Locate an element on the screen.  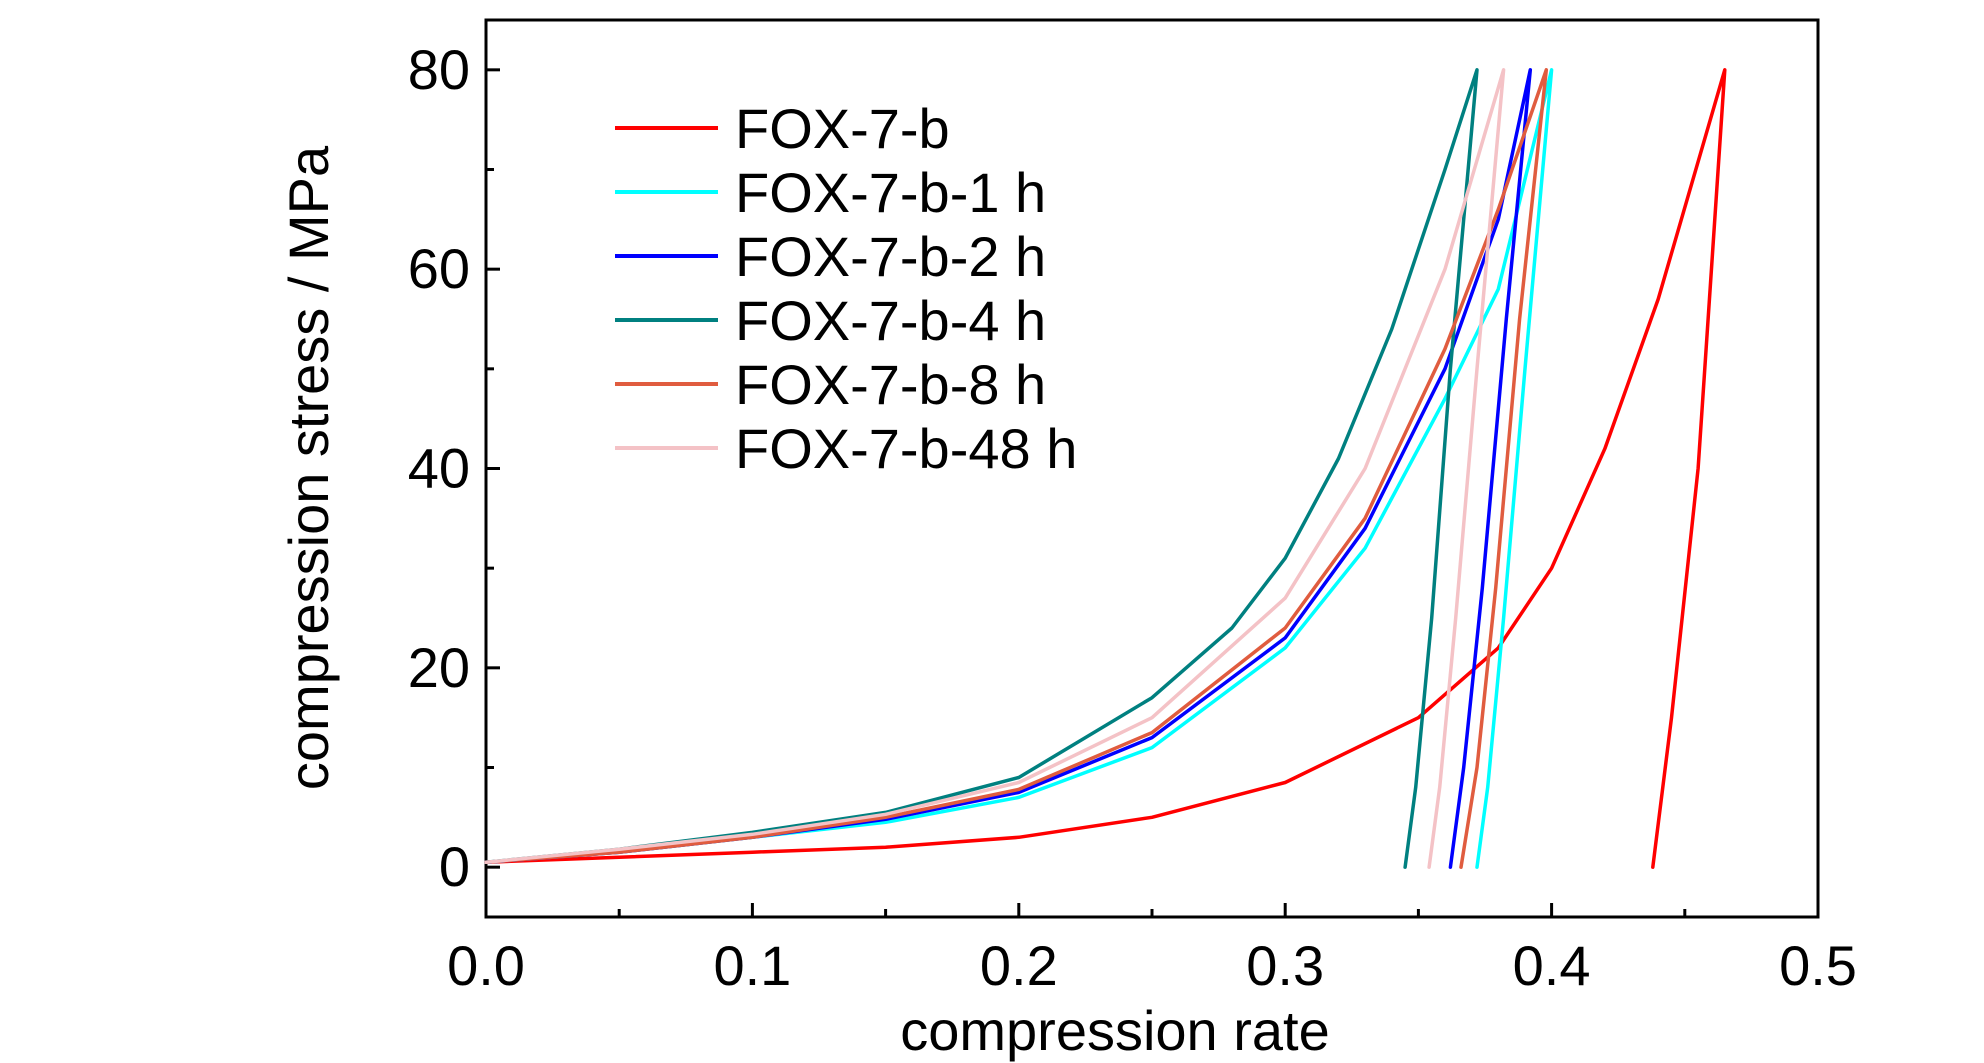
y-tick-label: 80 is located at coordinates (439, 69).